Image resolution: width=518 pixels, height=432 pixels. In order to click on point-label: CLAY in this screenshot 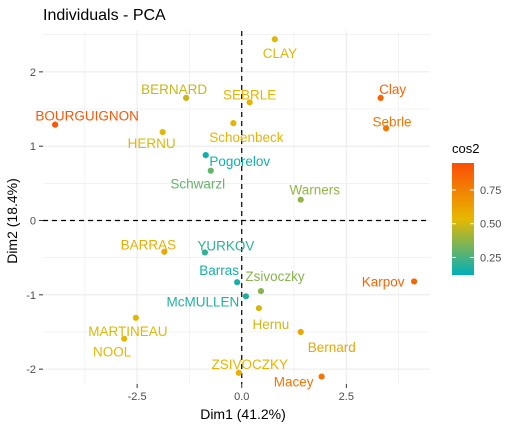, I will do `click(280, 53)`.